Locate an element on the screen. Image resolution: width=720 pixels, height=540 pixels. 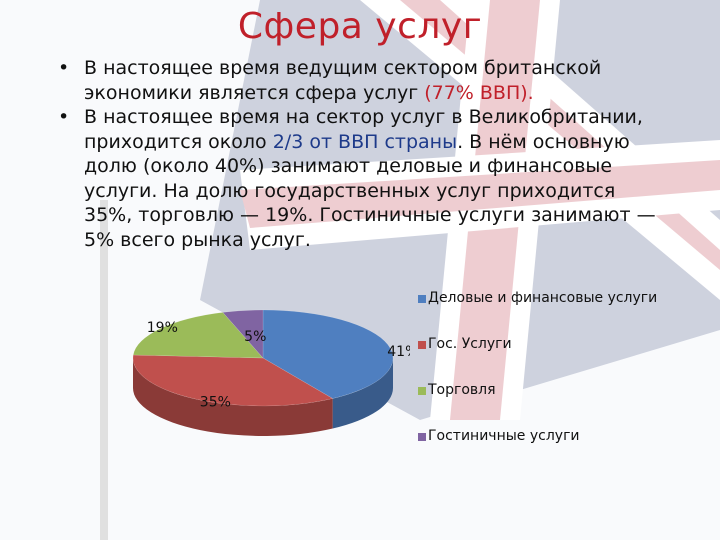
data-label-1: 41% is located at coordinates (398, 352).